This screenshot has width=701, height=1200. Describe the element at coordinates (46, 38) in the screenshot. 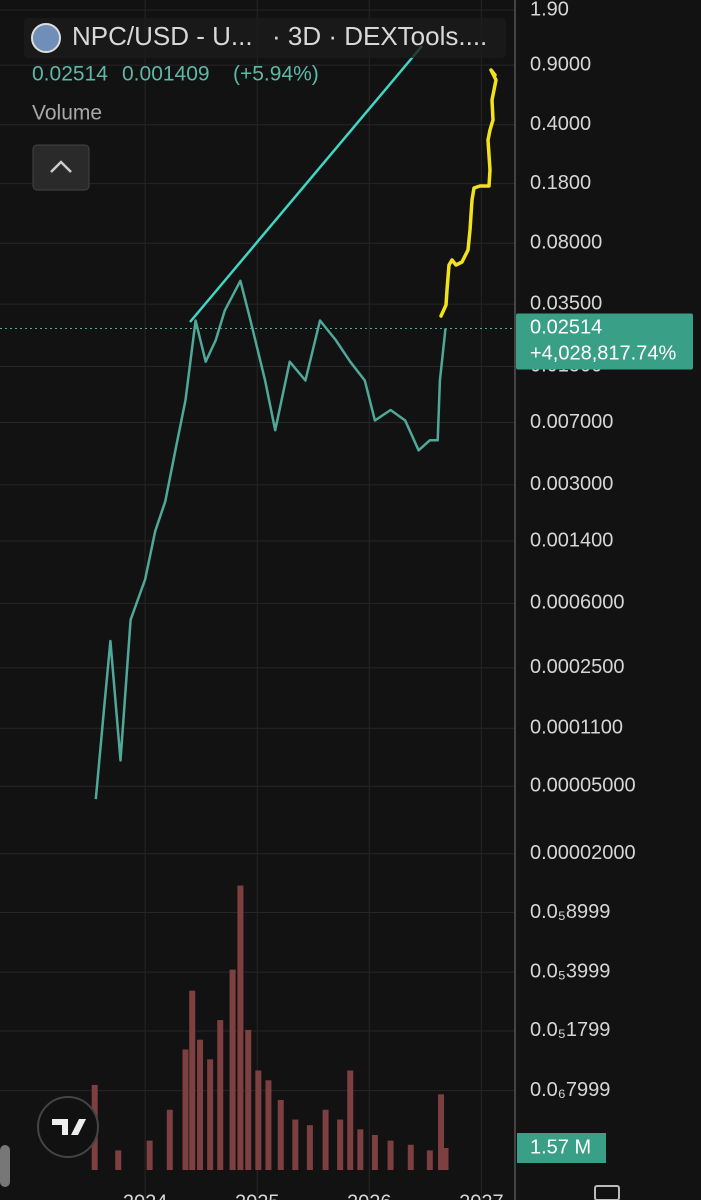

I see `token-icon` at that location.